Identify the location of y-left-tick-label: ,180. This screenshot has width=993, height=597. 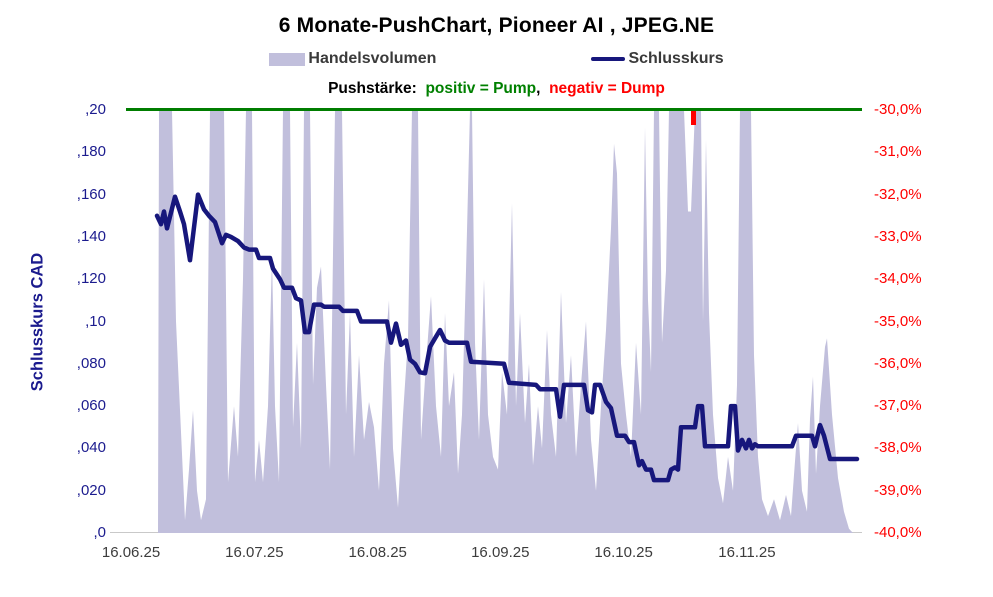
(91, 152).